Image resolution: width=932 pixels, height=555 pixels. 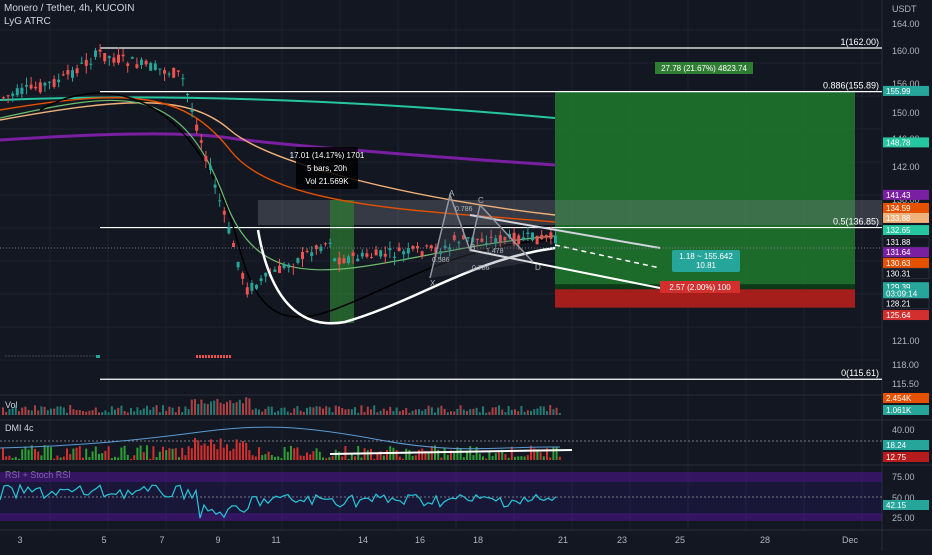 I want to click on price-tick-label: 121.00, so click(x=906, y=341).